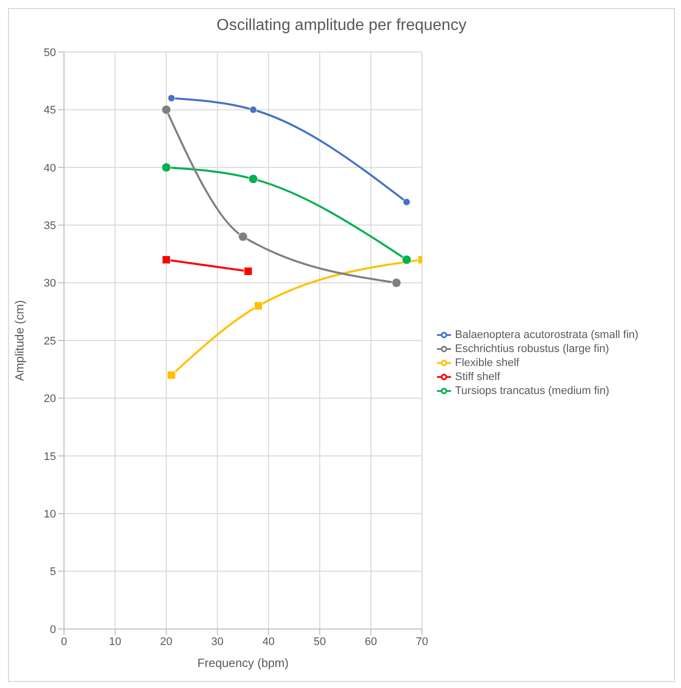 The width and height of the screenshot is (681, 688). What do you see at coordinates (320, 642) in the screenshot?
I see `x-tick-label: 50` at bounding box center [320, 642].